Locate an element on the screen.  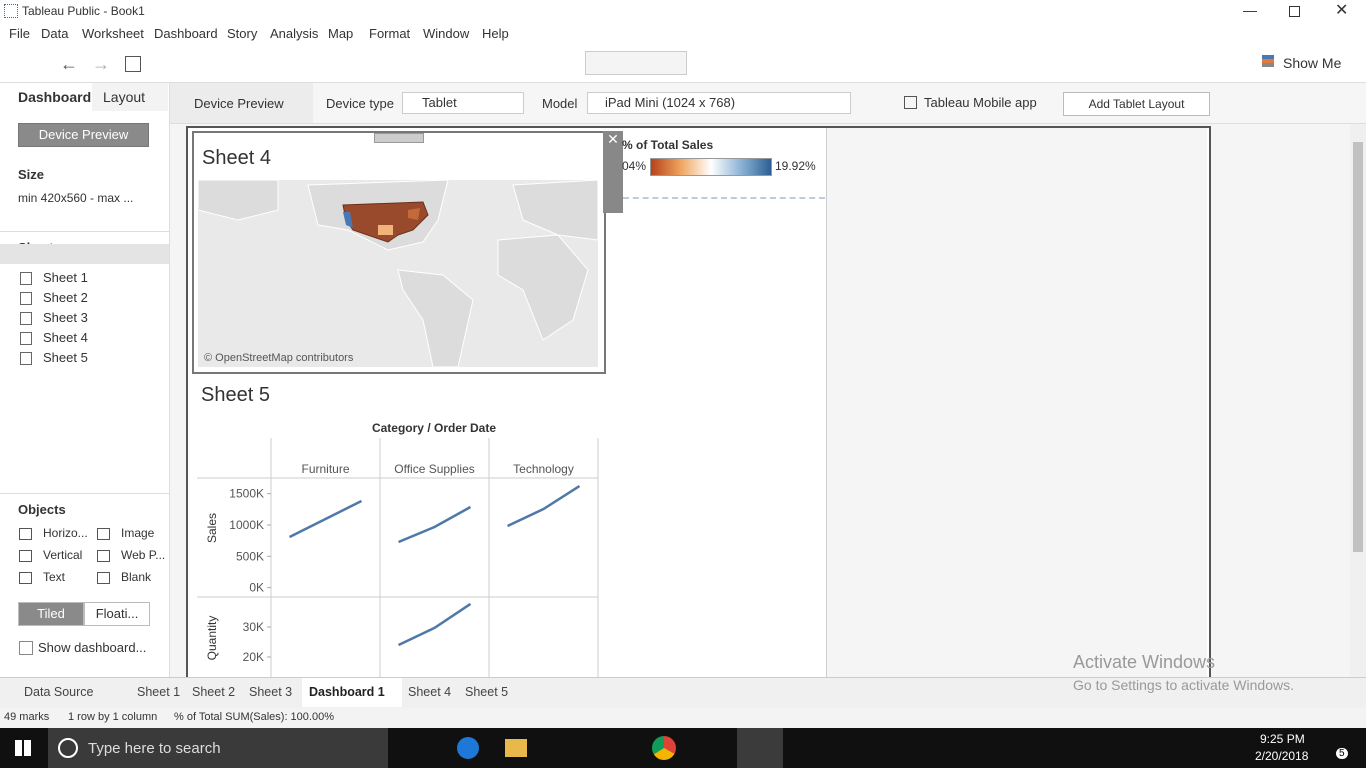
notifications: 5 is located at coordinates (1342, 753).